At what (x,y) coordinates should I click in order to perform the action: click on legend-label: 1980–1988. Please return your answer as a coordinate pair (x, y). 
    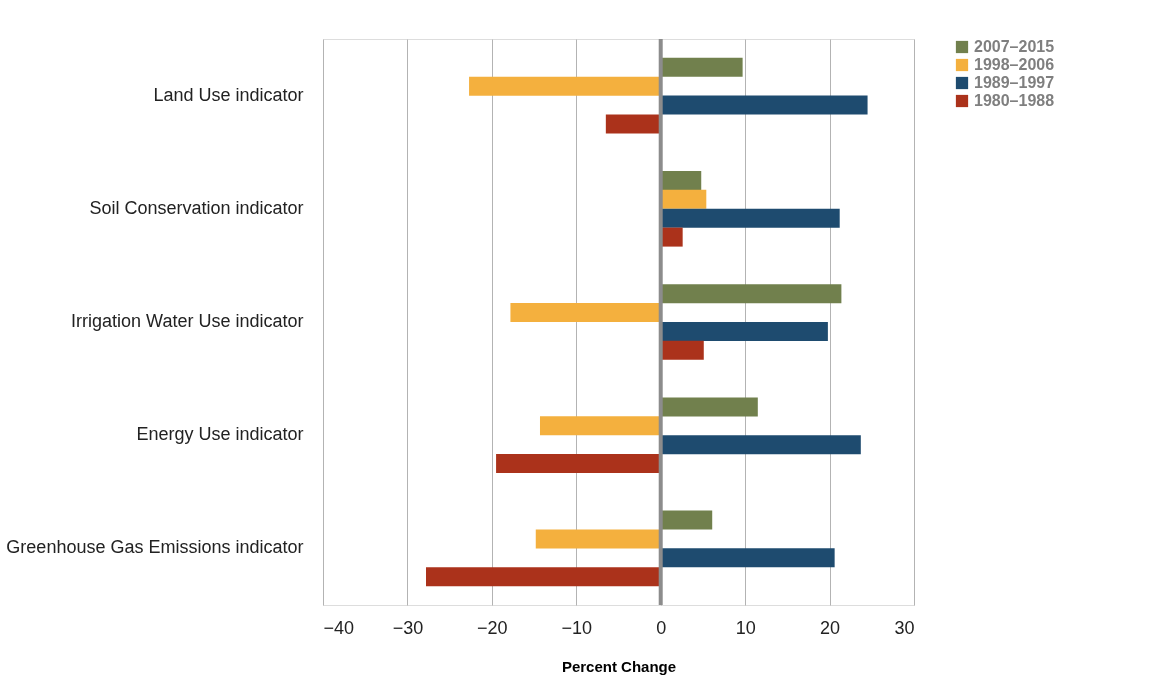
    Looking at the image, I should click on (1014, 100).